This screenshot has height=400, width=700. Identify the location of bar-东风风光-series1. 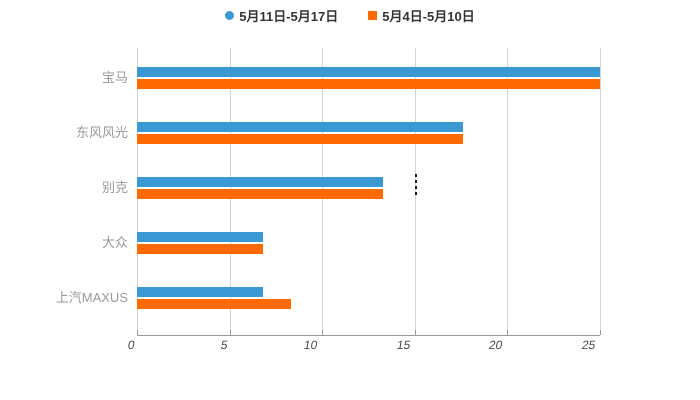
(300, 127).